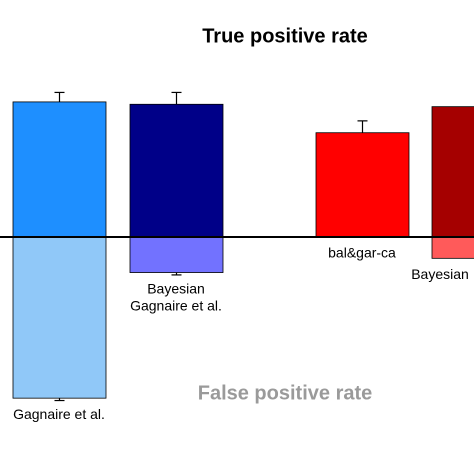 This screenshot has height=474, width=474. I want to click on category-label: bal&gar-ca, so click(362, 253).